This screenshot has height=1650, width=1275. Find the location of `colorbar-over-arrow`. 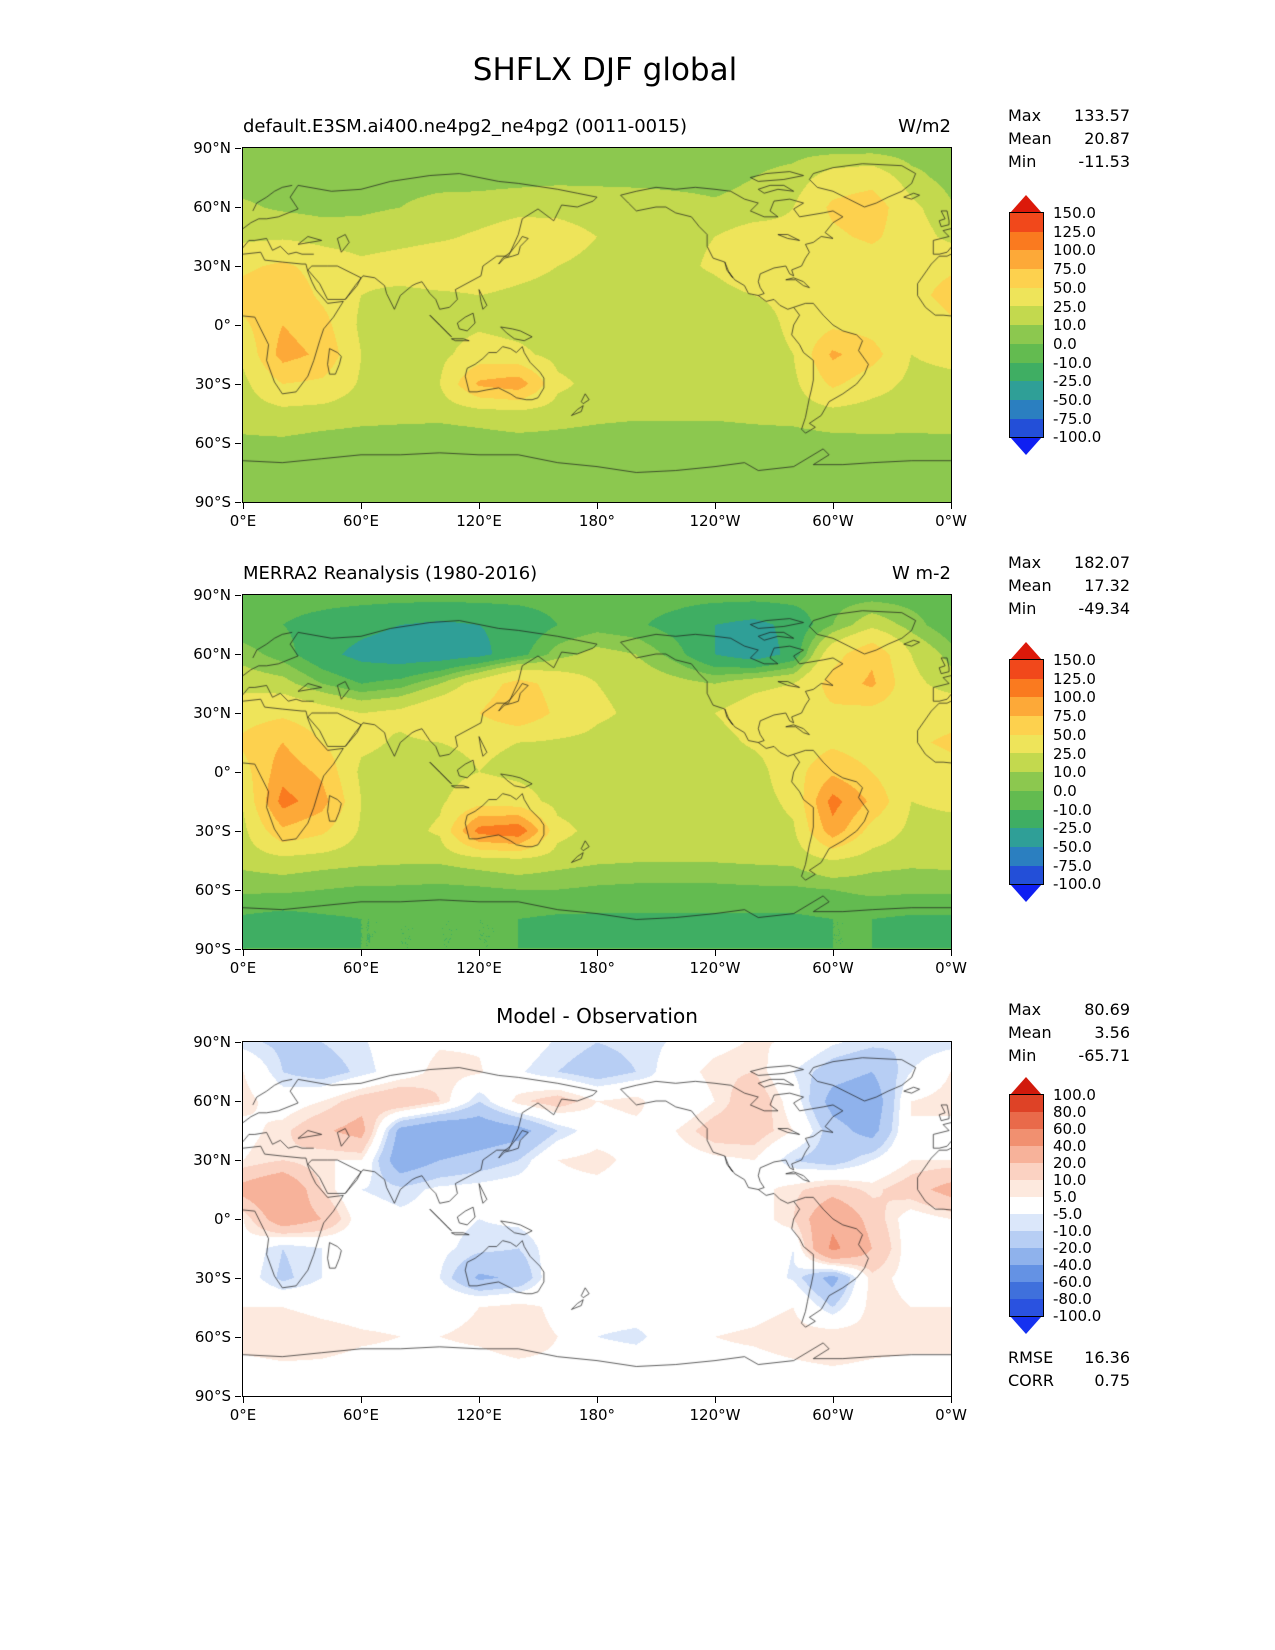

colorbar-over-arrow is located at coordinates (1026, 651).